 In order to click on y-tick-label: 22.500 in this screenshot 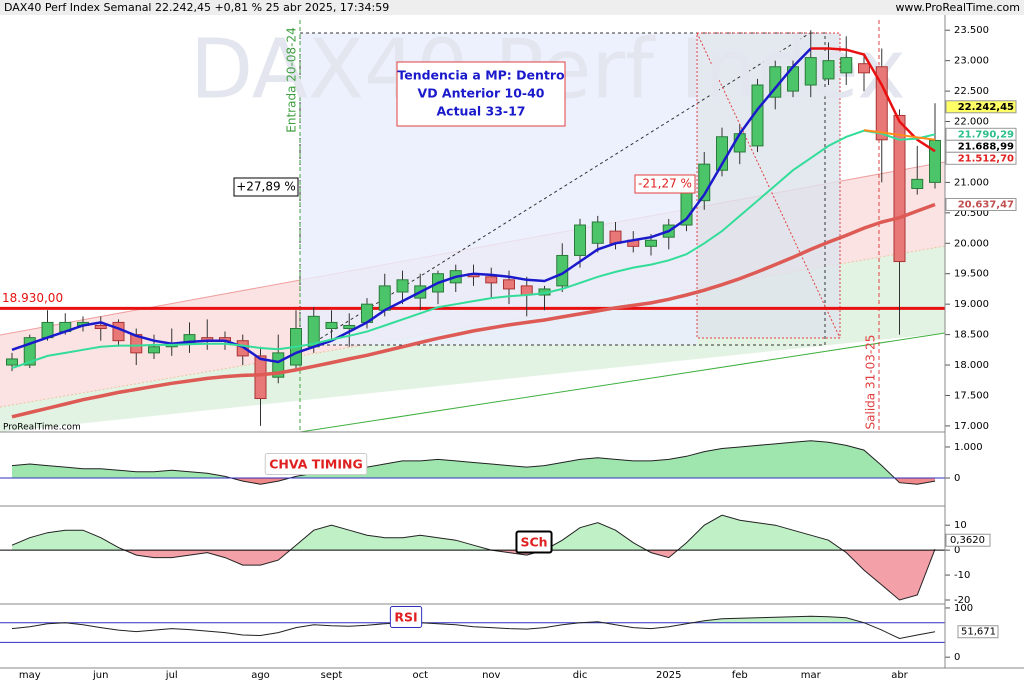, I will do `click(971, 91)`.